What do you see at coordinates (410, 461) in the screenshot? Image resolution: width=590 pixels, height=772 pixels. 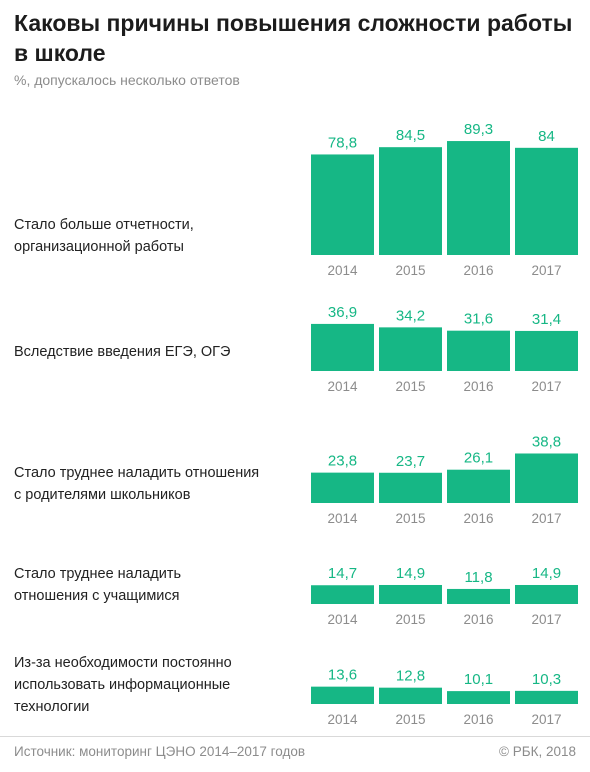 I see `value-label: 23,7` at bounding box center [410, 461].